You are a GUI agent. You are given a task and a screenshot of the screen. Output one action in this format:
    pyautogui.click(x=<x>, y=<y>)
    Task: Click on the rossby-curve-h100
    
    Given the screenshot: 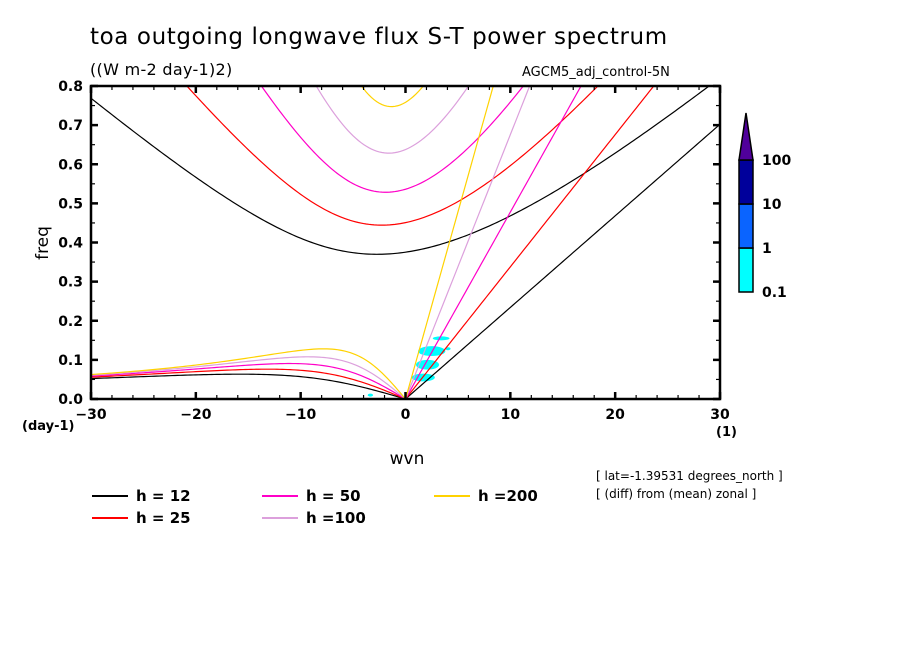 What is the action you would take?
    pyautogui.click(x=248, y=377)
    